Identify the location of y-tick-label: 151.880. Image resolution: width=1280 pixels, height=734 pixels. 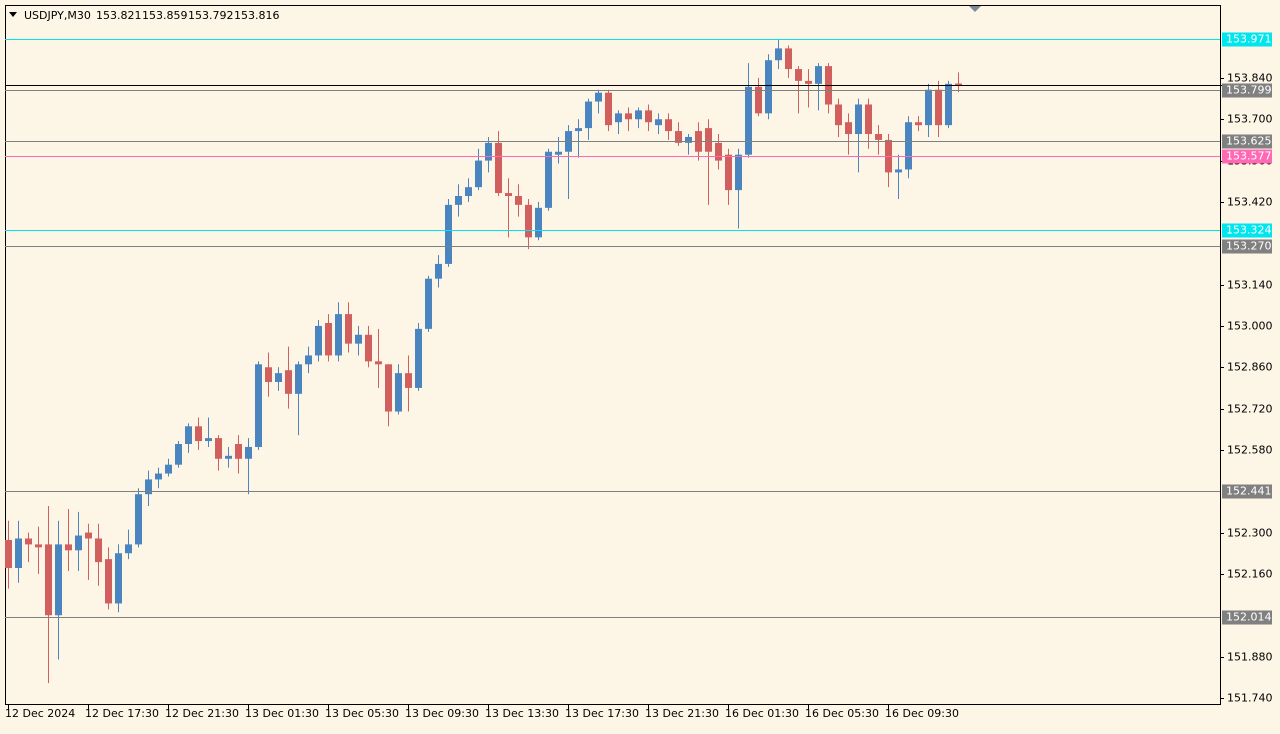
(1250, 657).